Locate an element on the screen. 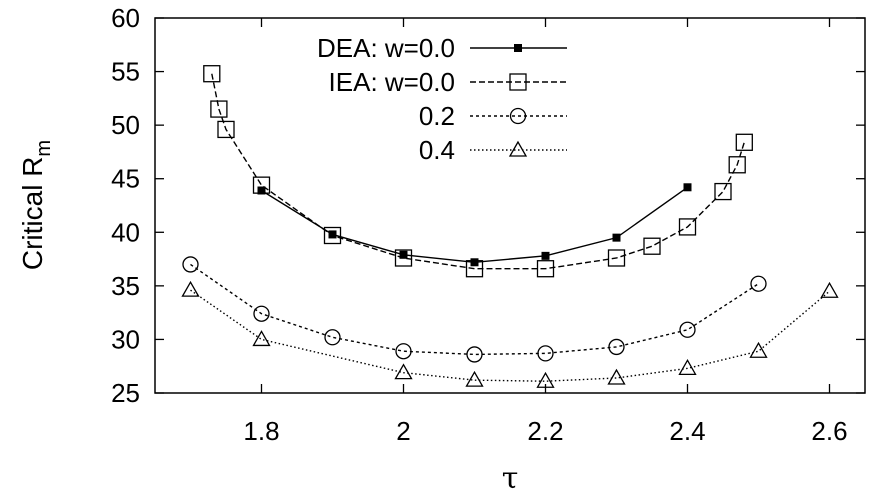  x-tick-label: 2.2 is located at coordinates (545, 431).